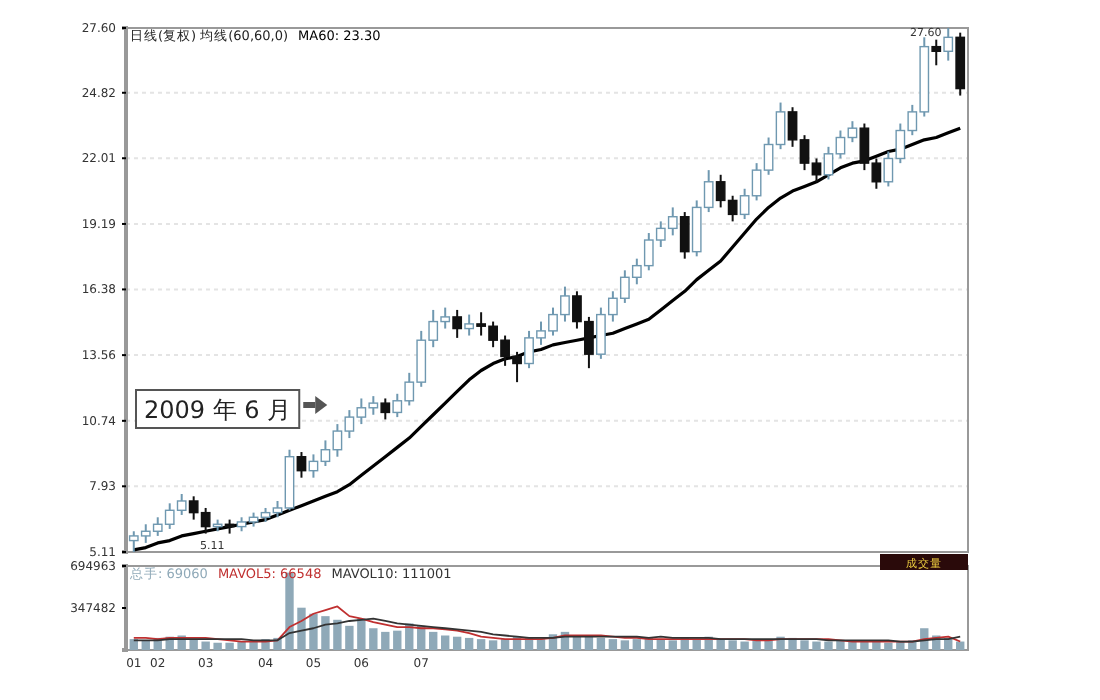 The width and height of the screenshot is (1100, 700). Describe the element at coordinates (218, 410) in the screenshot. I see `annotation: 2009 年 6 月` at that location.